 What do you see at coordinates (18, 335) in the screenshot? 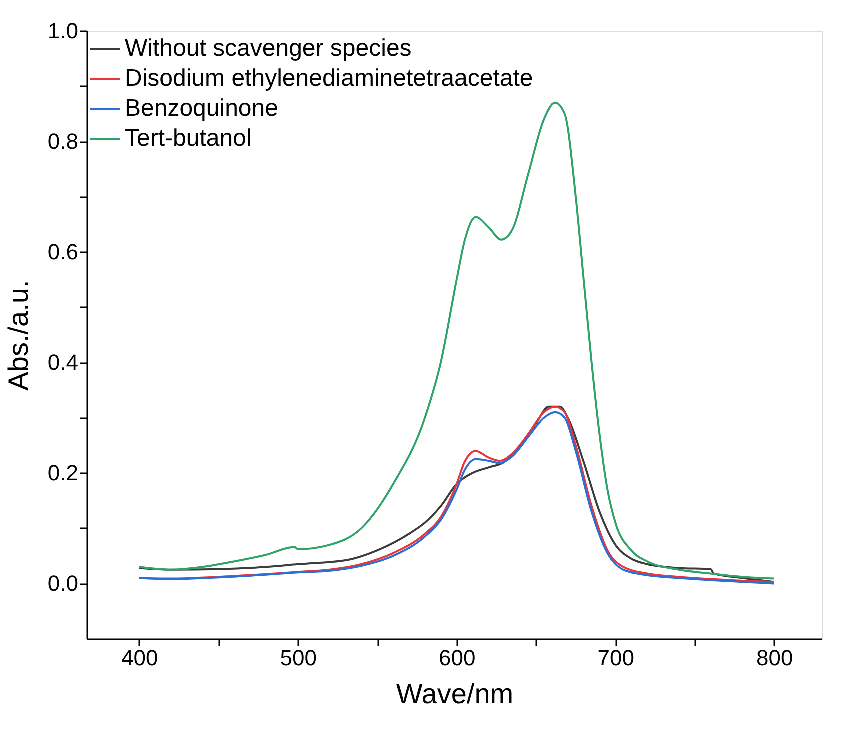
I see `y-axis-title: Abs./a.u.` at bounding box center [18, 335].